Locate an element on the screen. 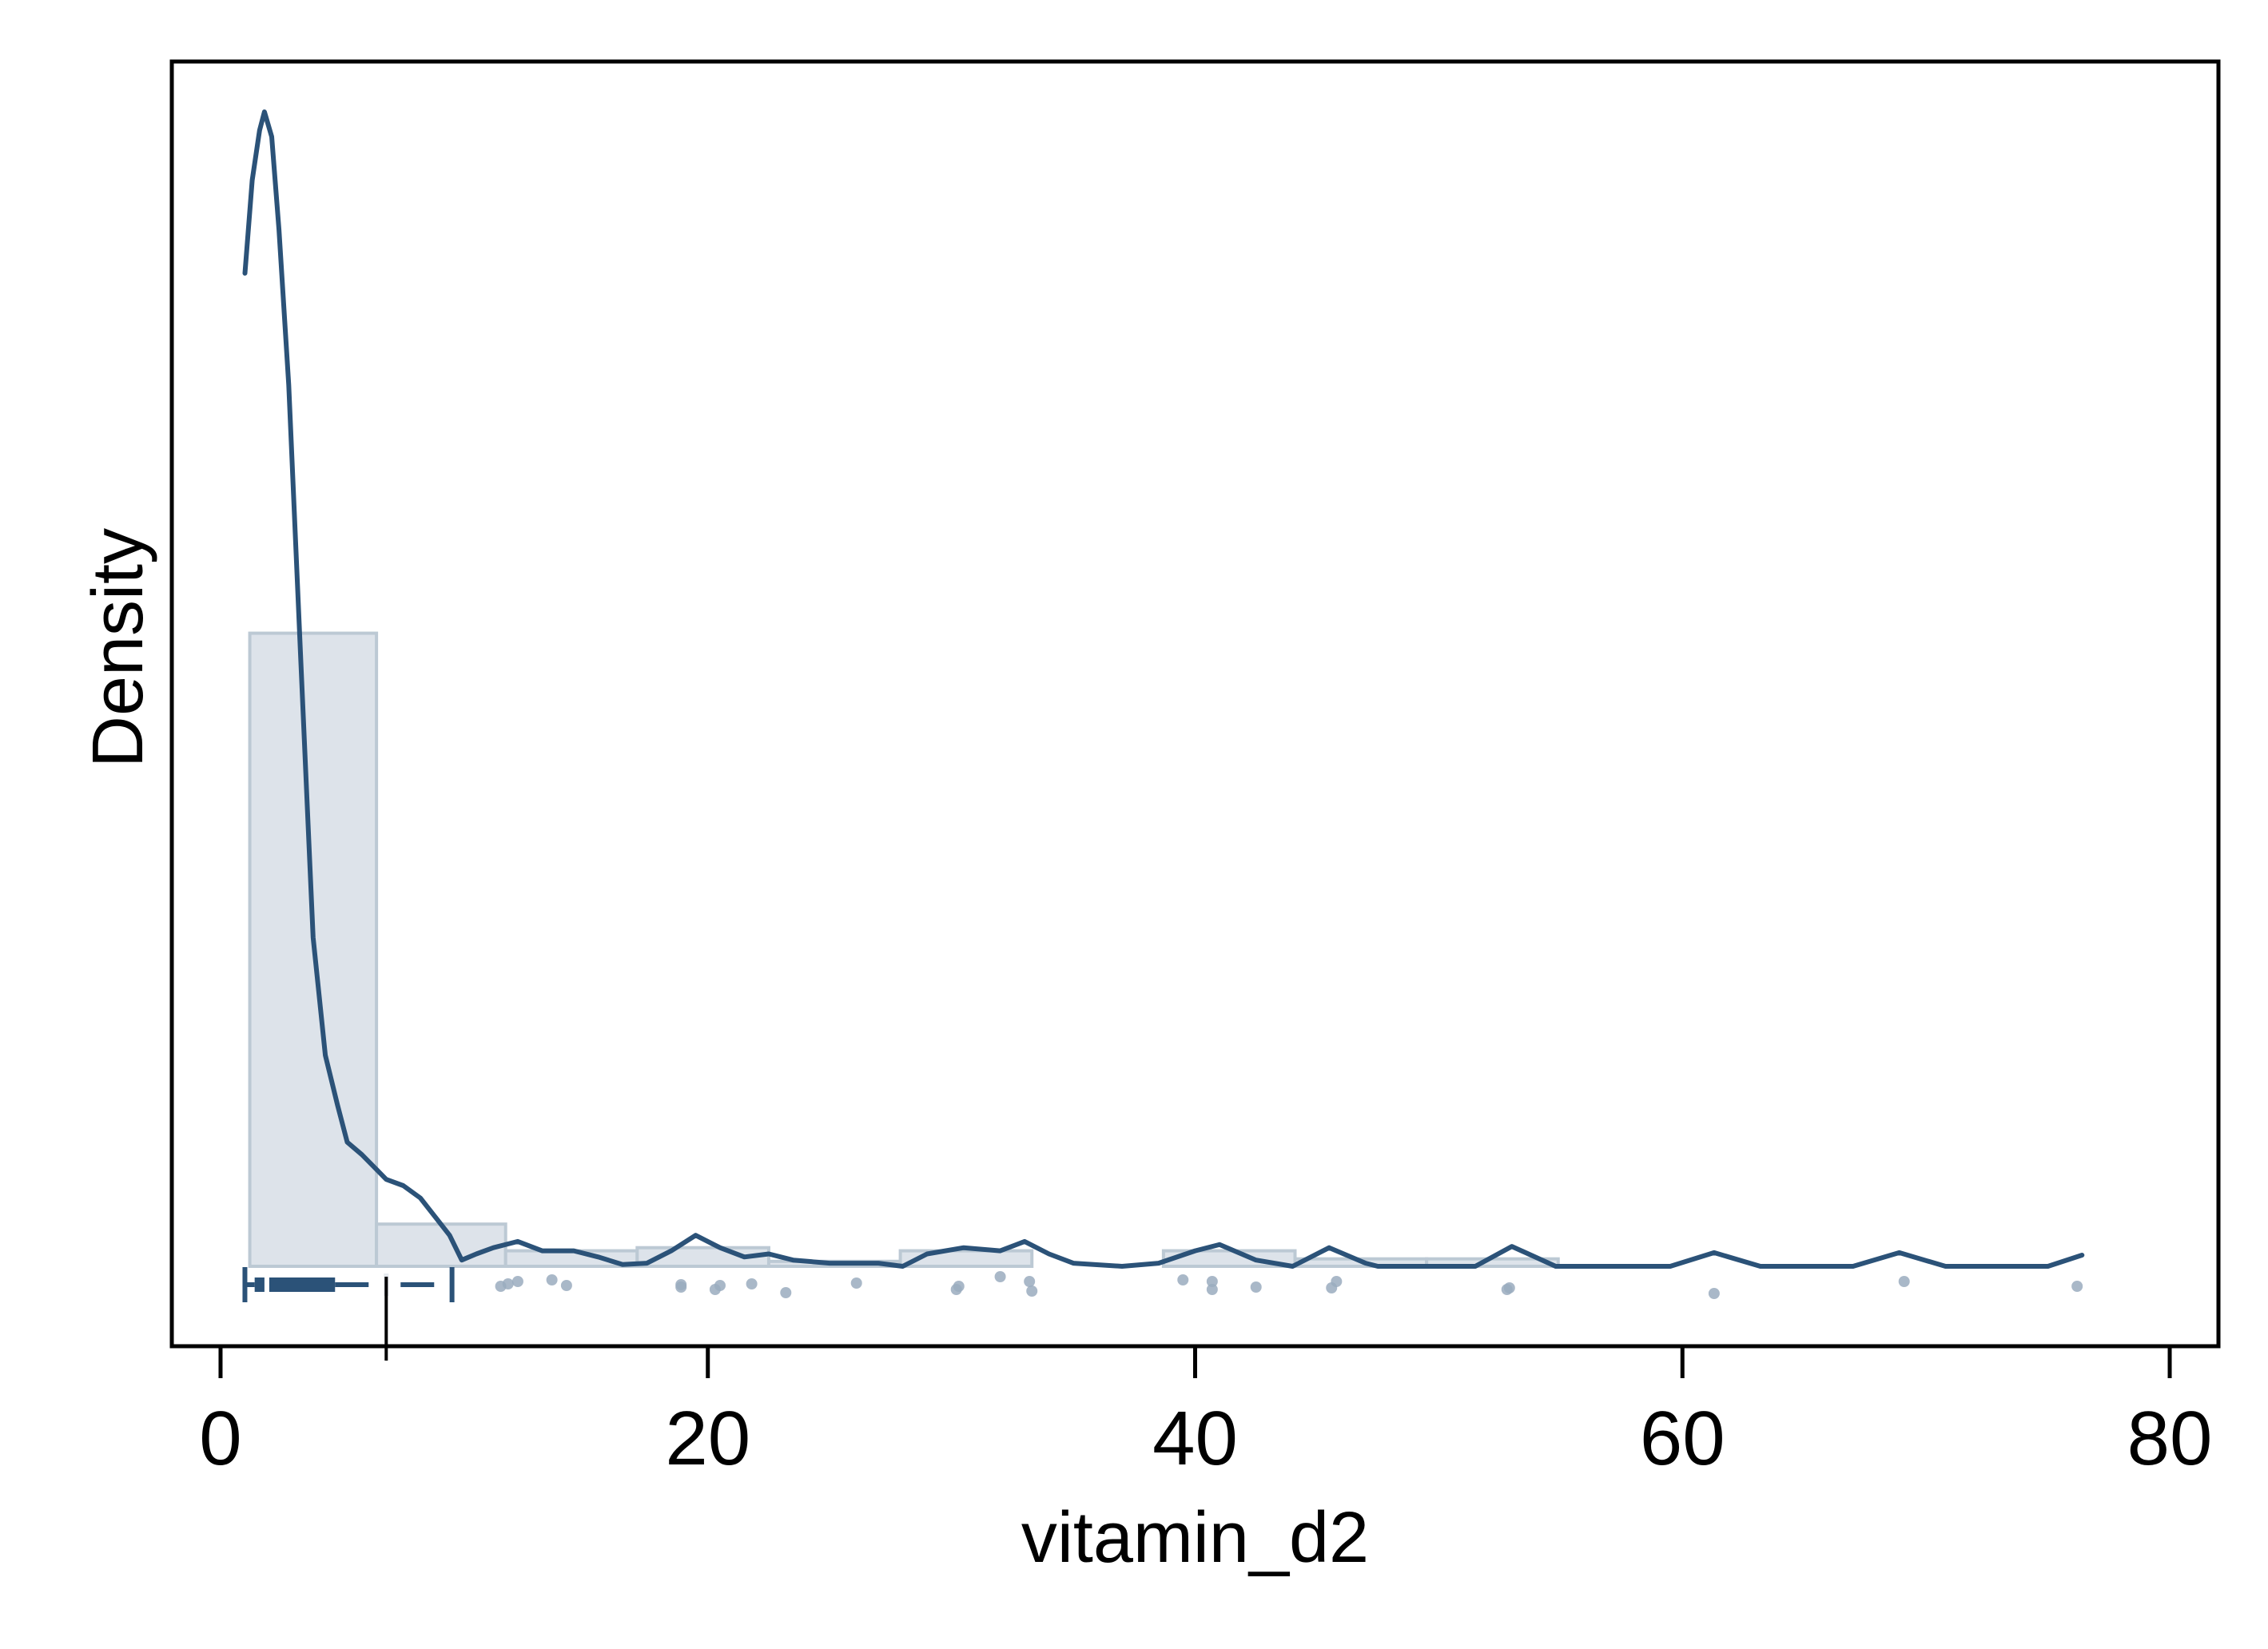 The width and height of the screenshot is (2268, 1649). boxplot-box is located at coordinates (295, 1284).